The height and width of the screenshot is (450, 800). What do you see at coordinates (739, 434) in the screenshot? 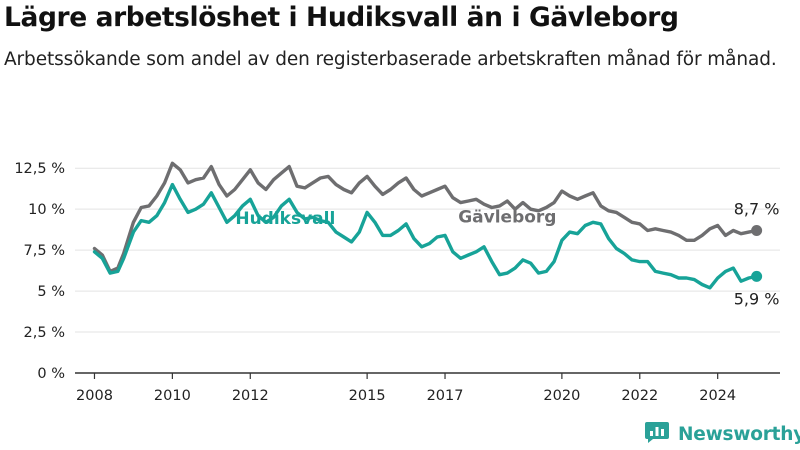
I see `brand-name: Newsworthy` at bounding box center [739, 434].